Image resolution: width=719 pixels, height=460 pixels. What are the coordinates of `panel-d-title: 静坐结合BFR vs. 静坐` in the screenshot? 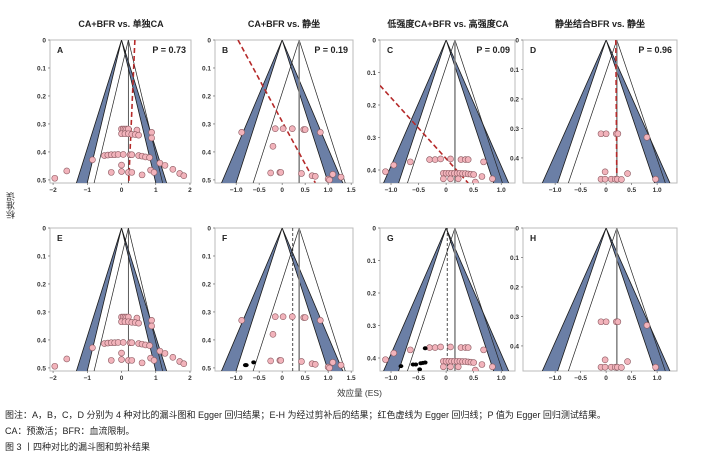 It's located at (599, 24).